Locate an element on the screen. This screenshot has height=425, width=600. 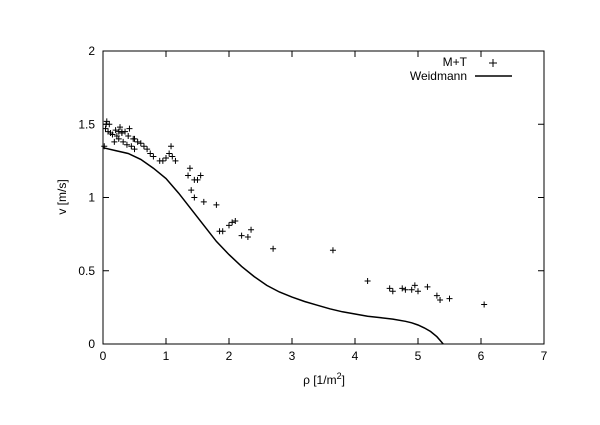
legend-label-weidmann: Weidmann is located at coordinates (438, 76).